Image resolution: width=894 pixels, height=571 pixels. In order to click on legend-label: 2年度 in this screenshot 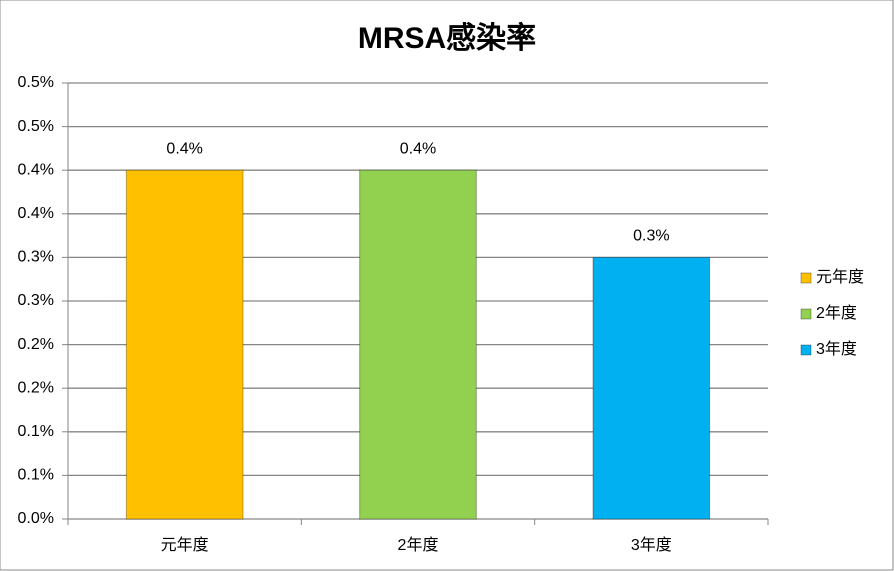, I will do `click(836, 313)`.